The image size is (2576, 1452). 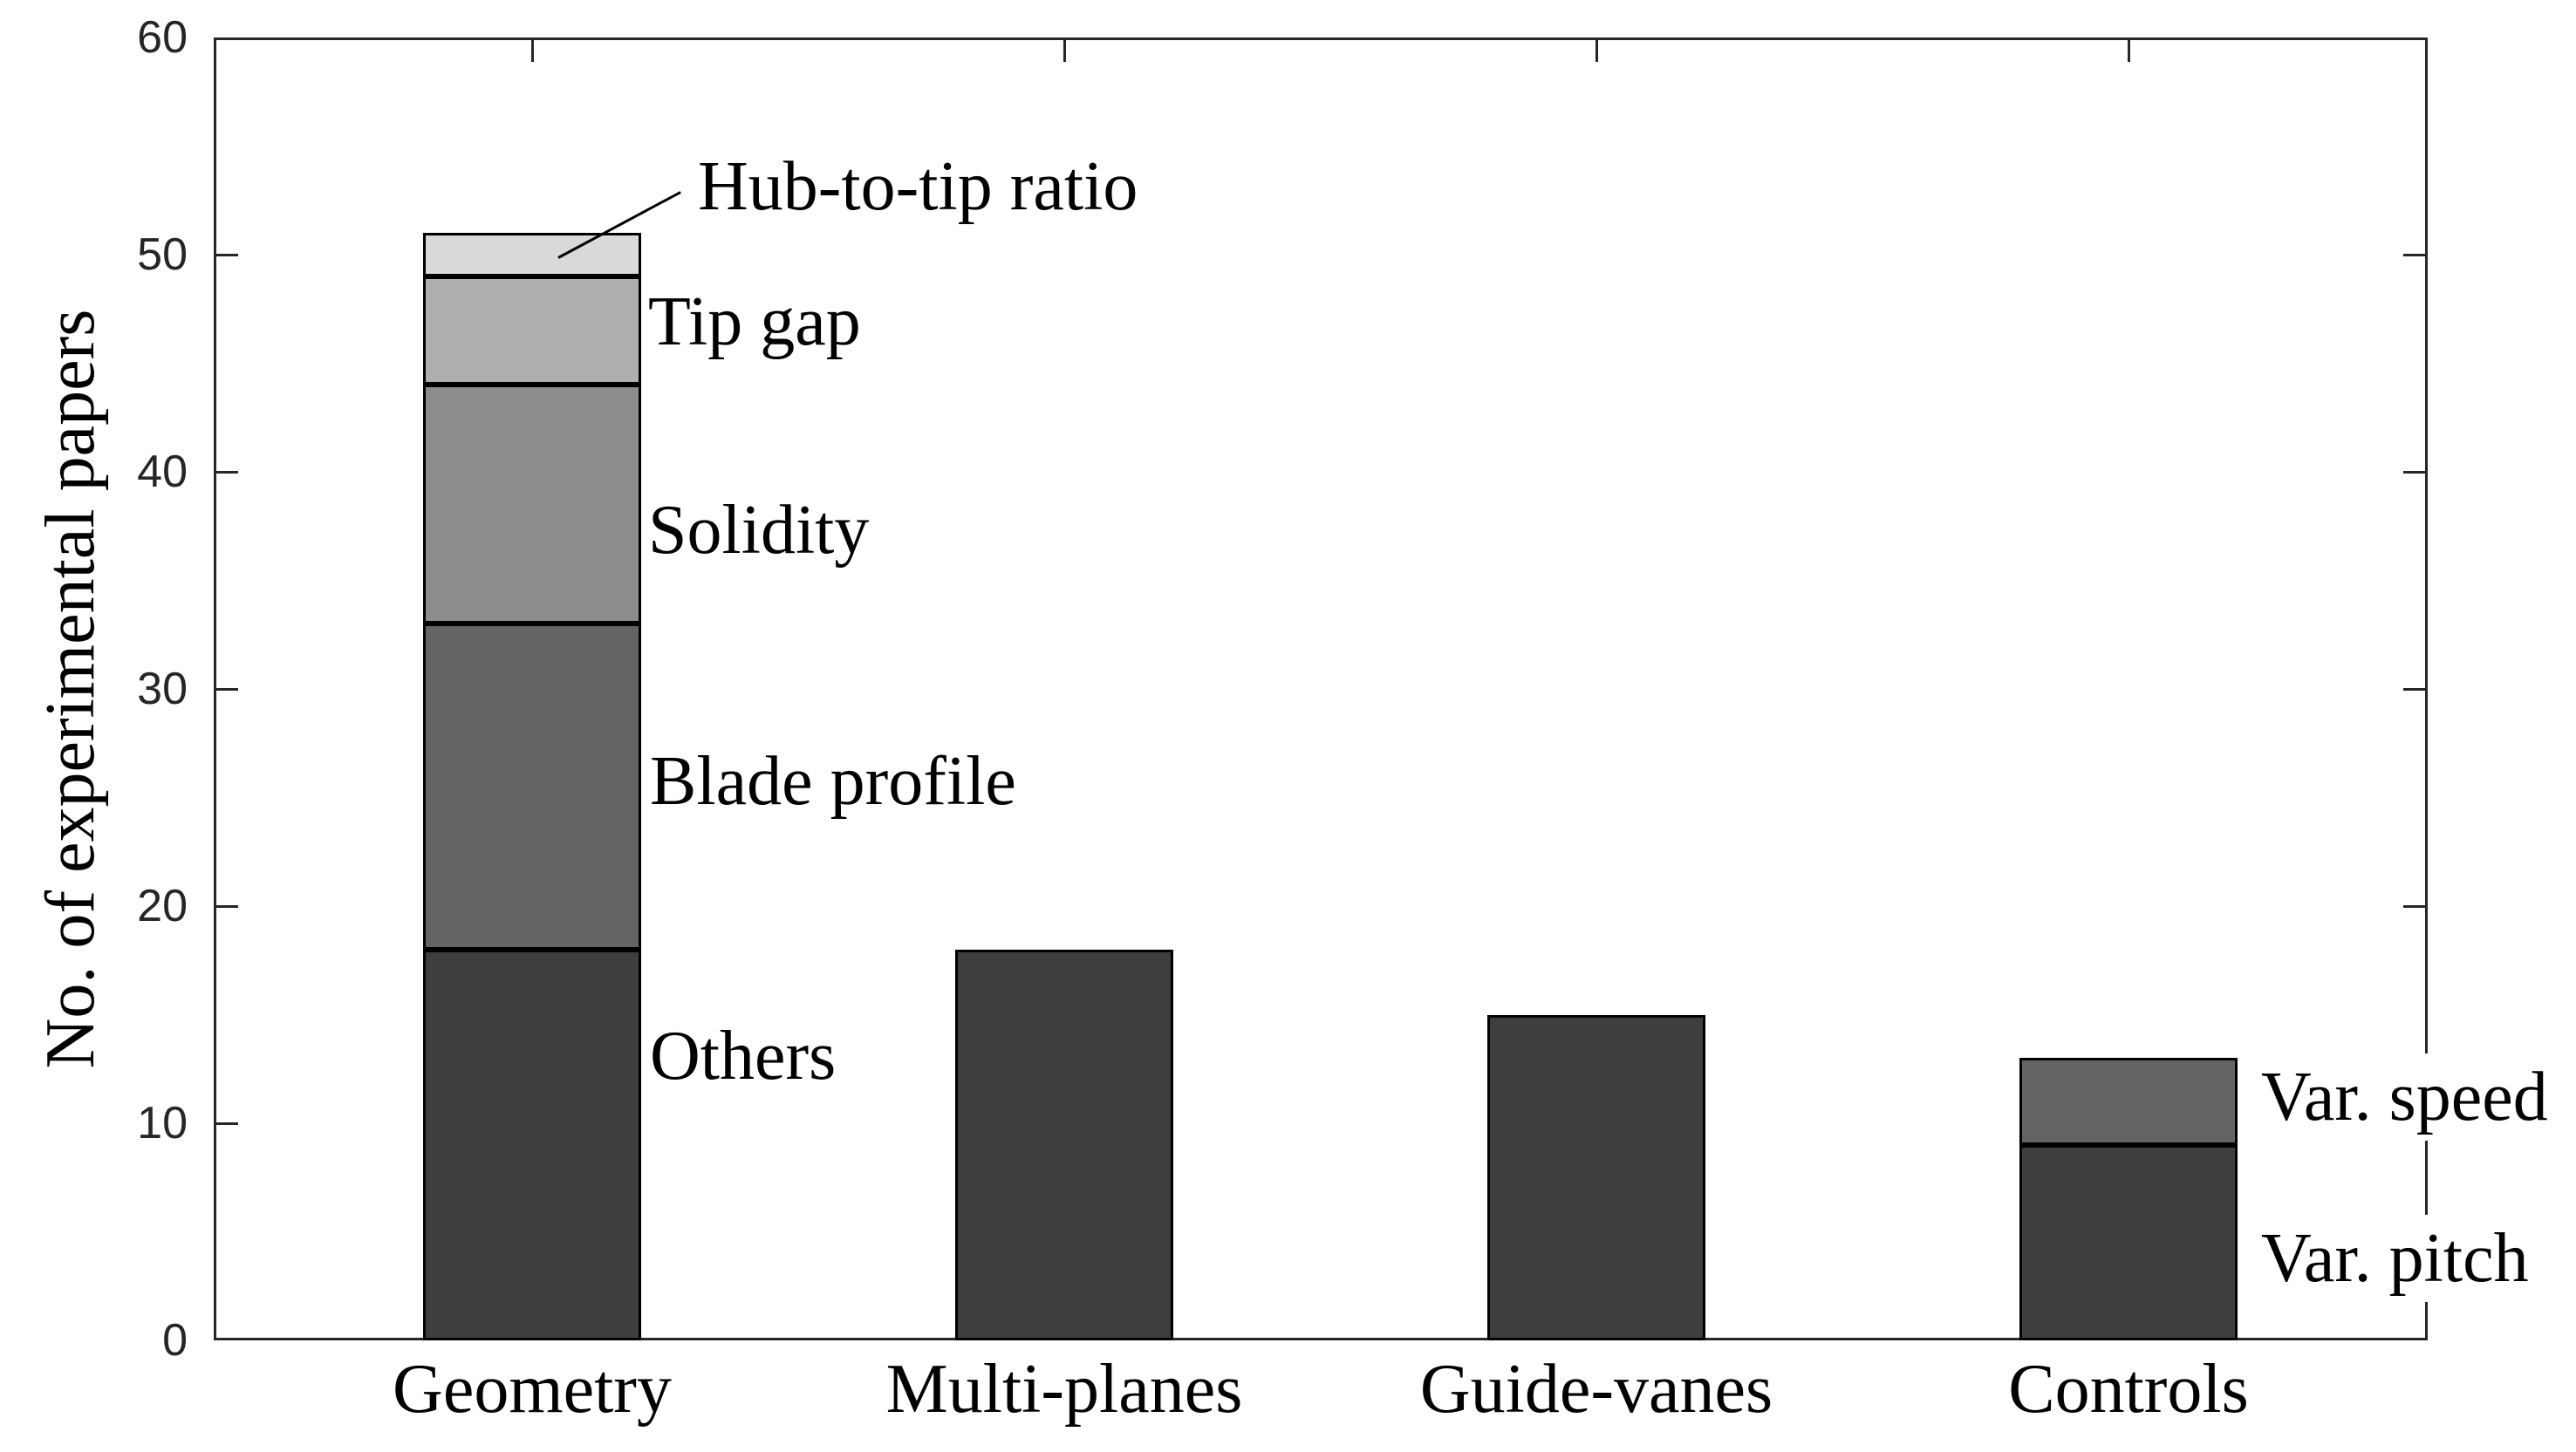 I want to click on segment-label-hub-to-tip-ratio: Hub-to-tip ratio, so click(x=918, y=186).